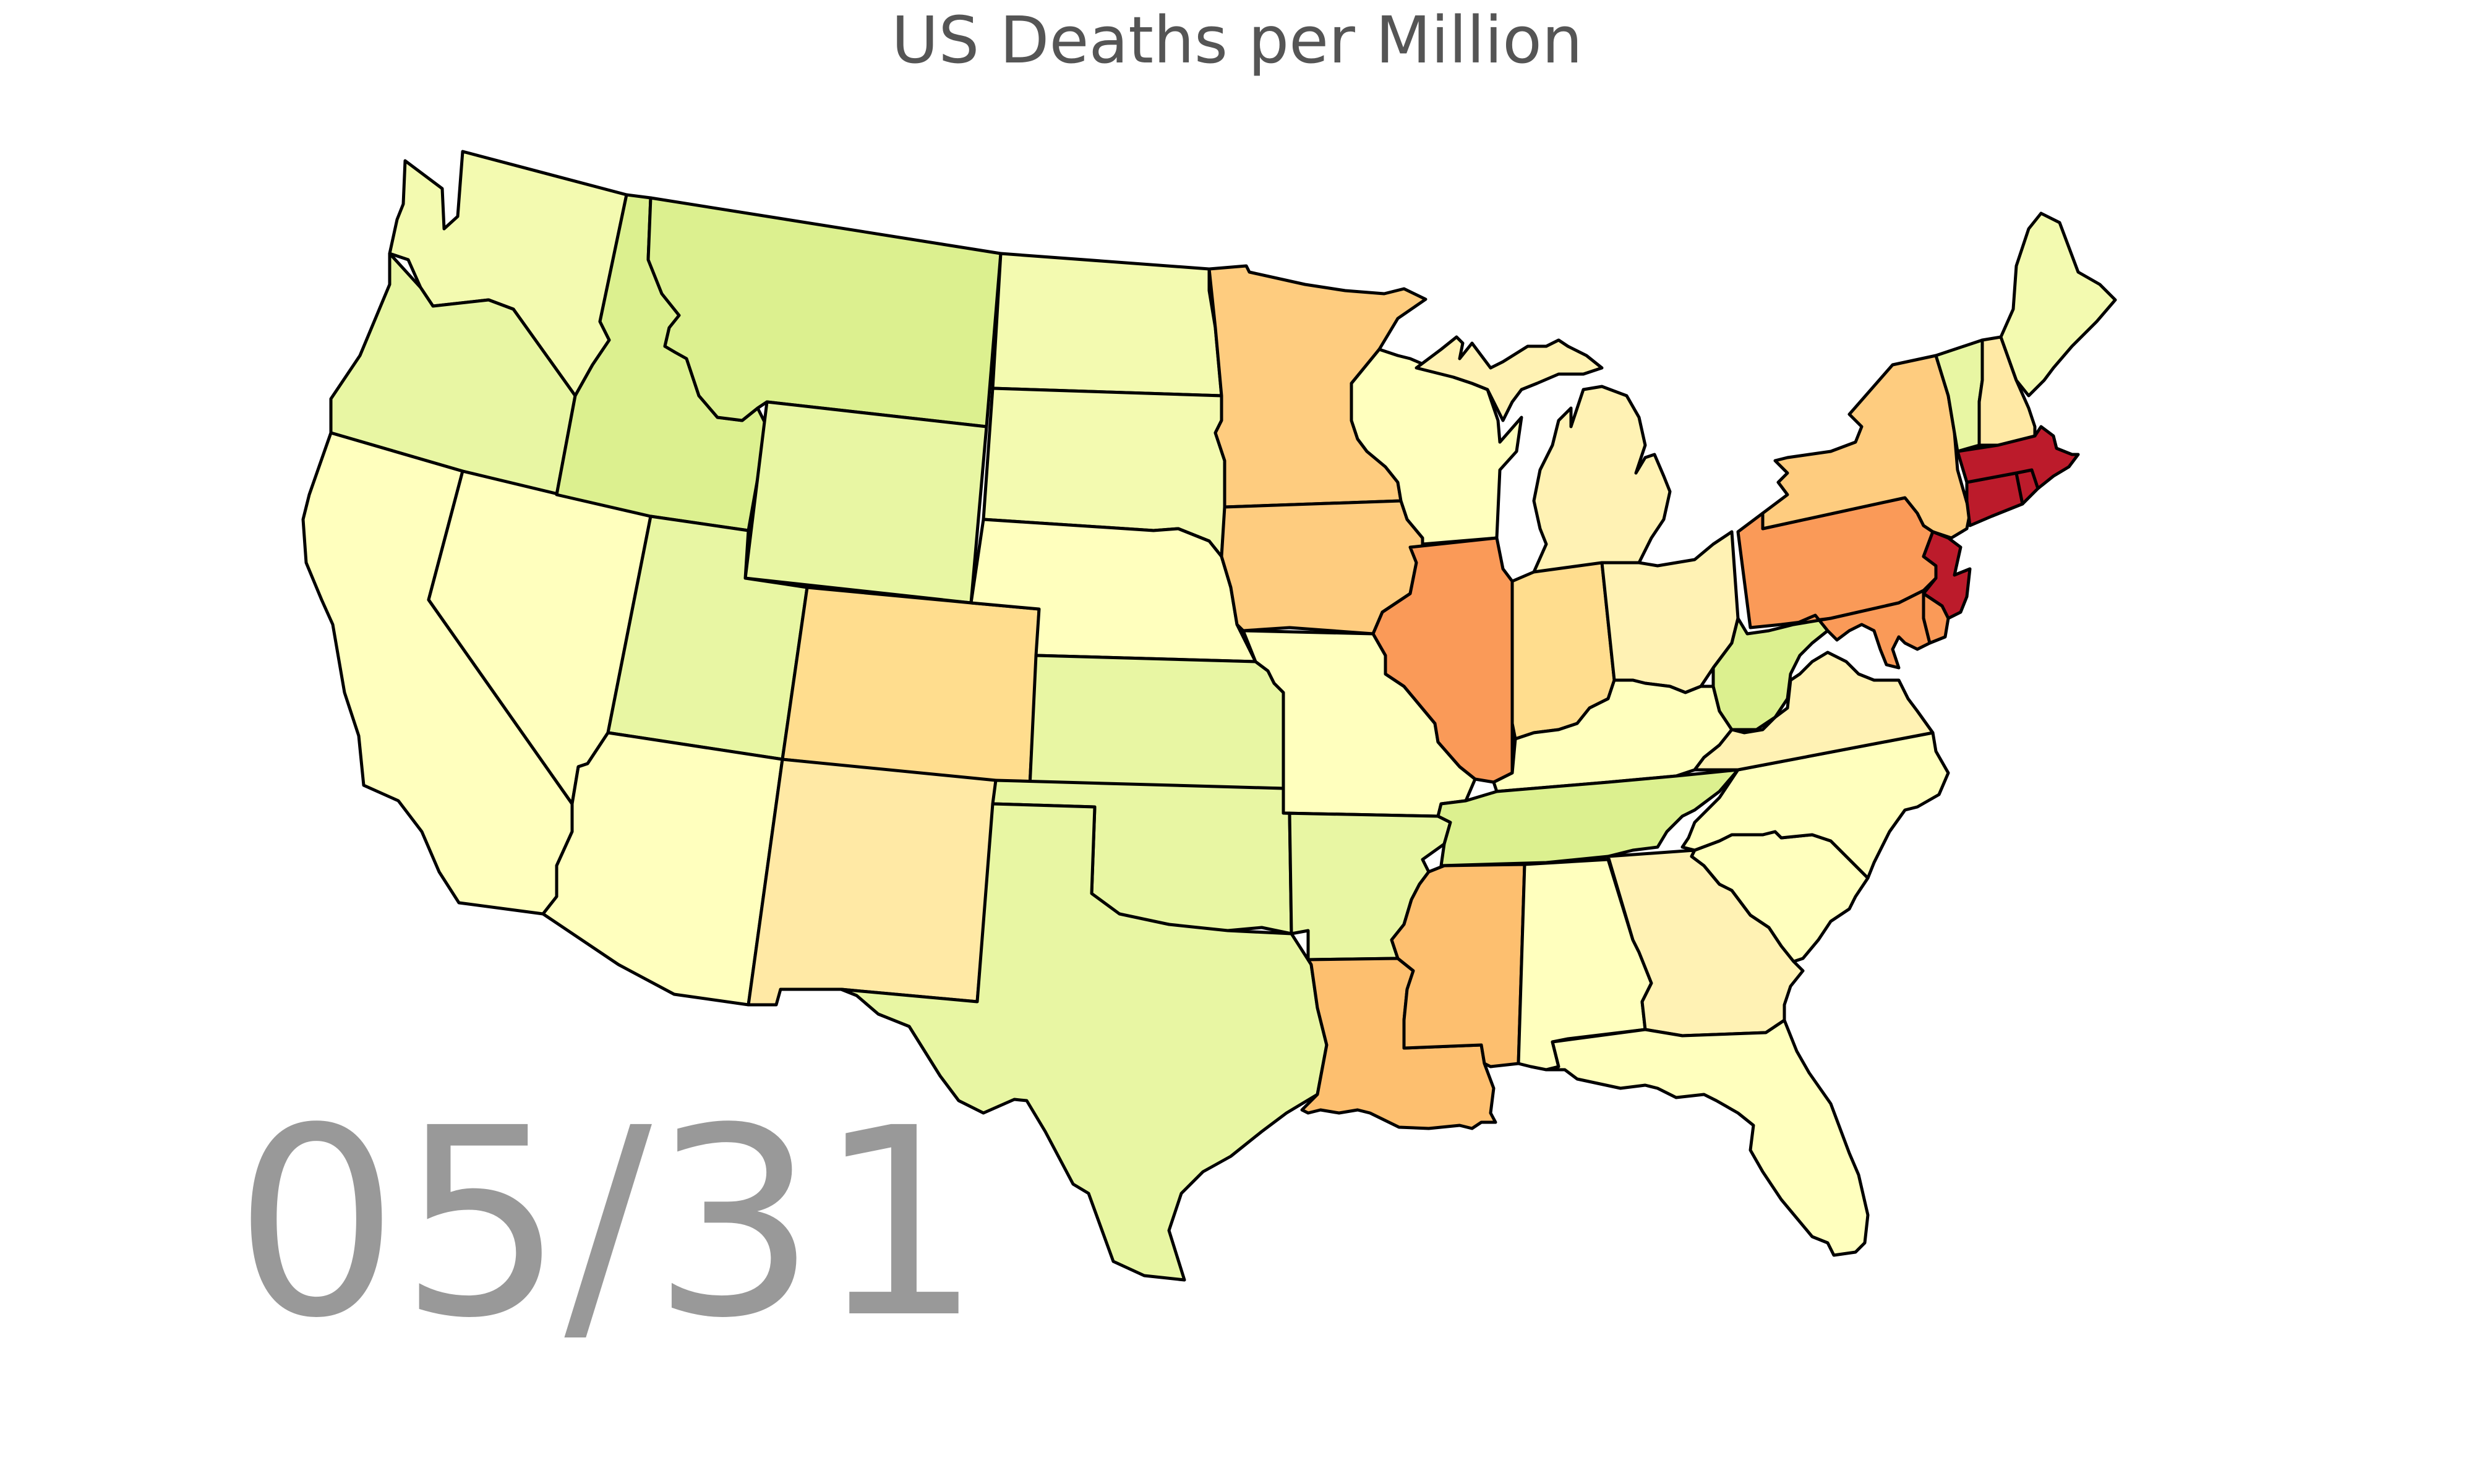  Describe the element at coordinates (865, 502) in the screenshot. I see `state-wyoming` at that location.